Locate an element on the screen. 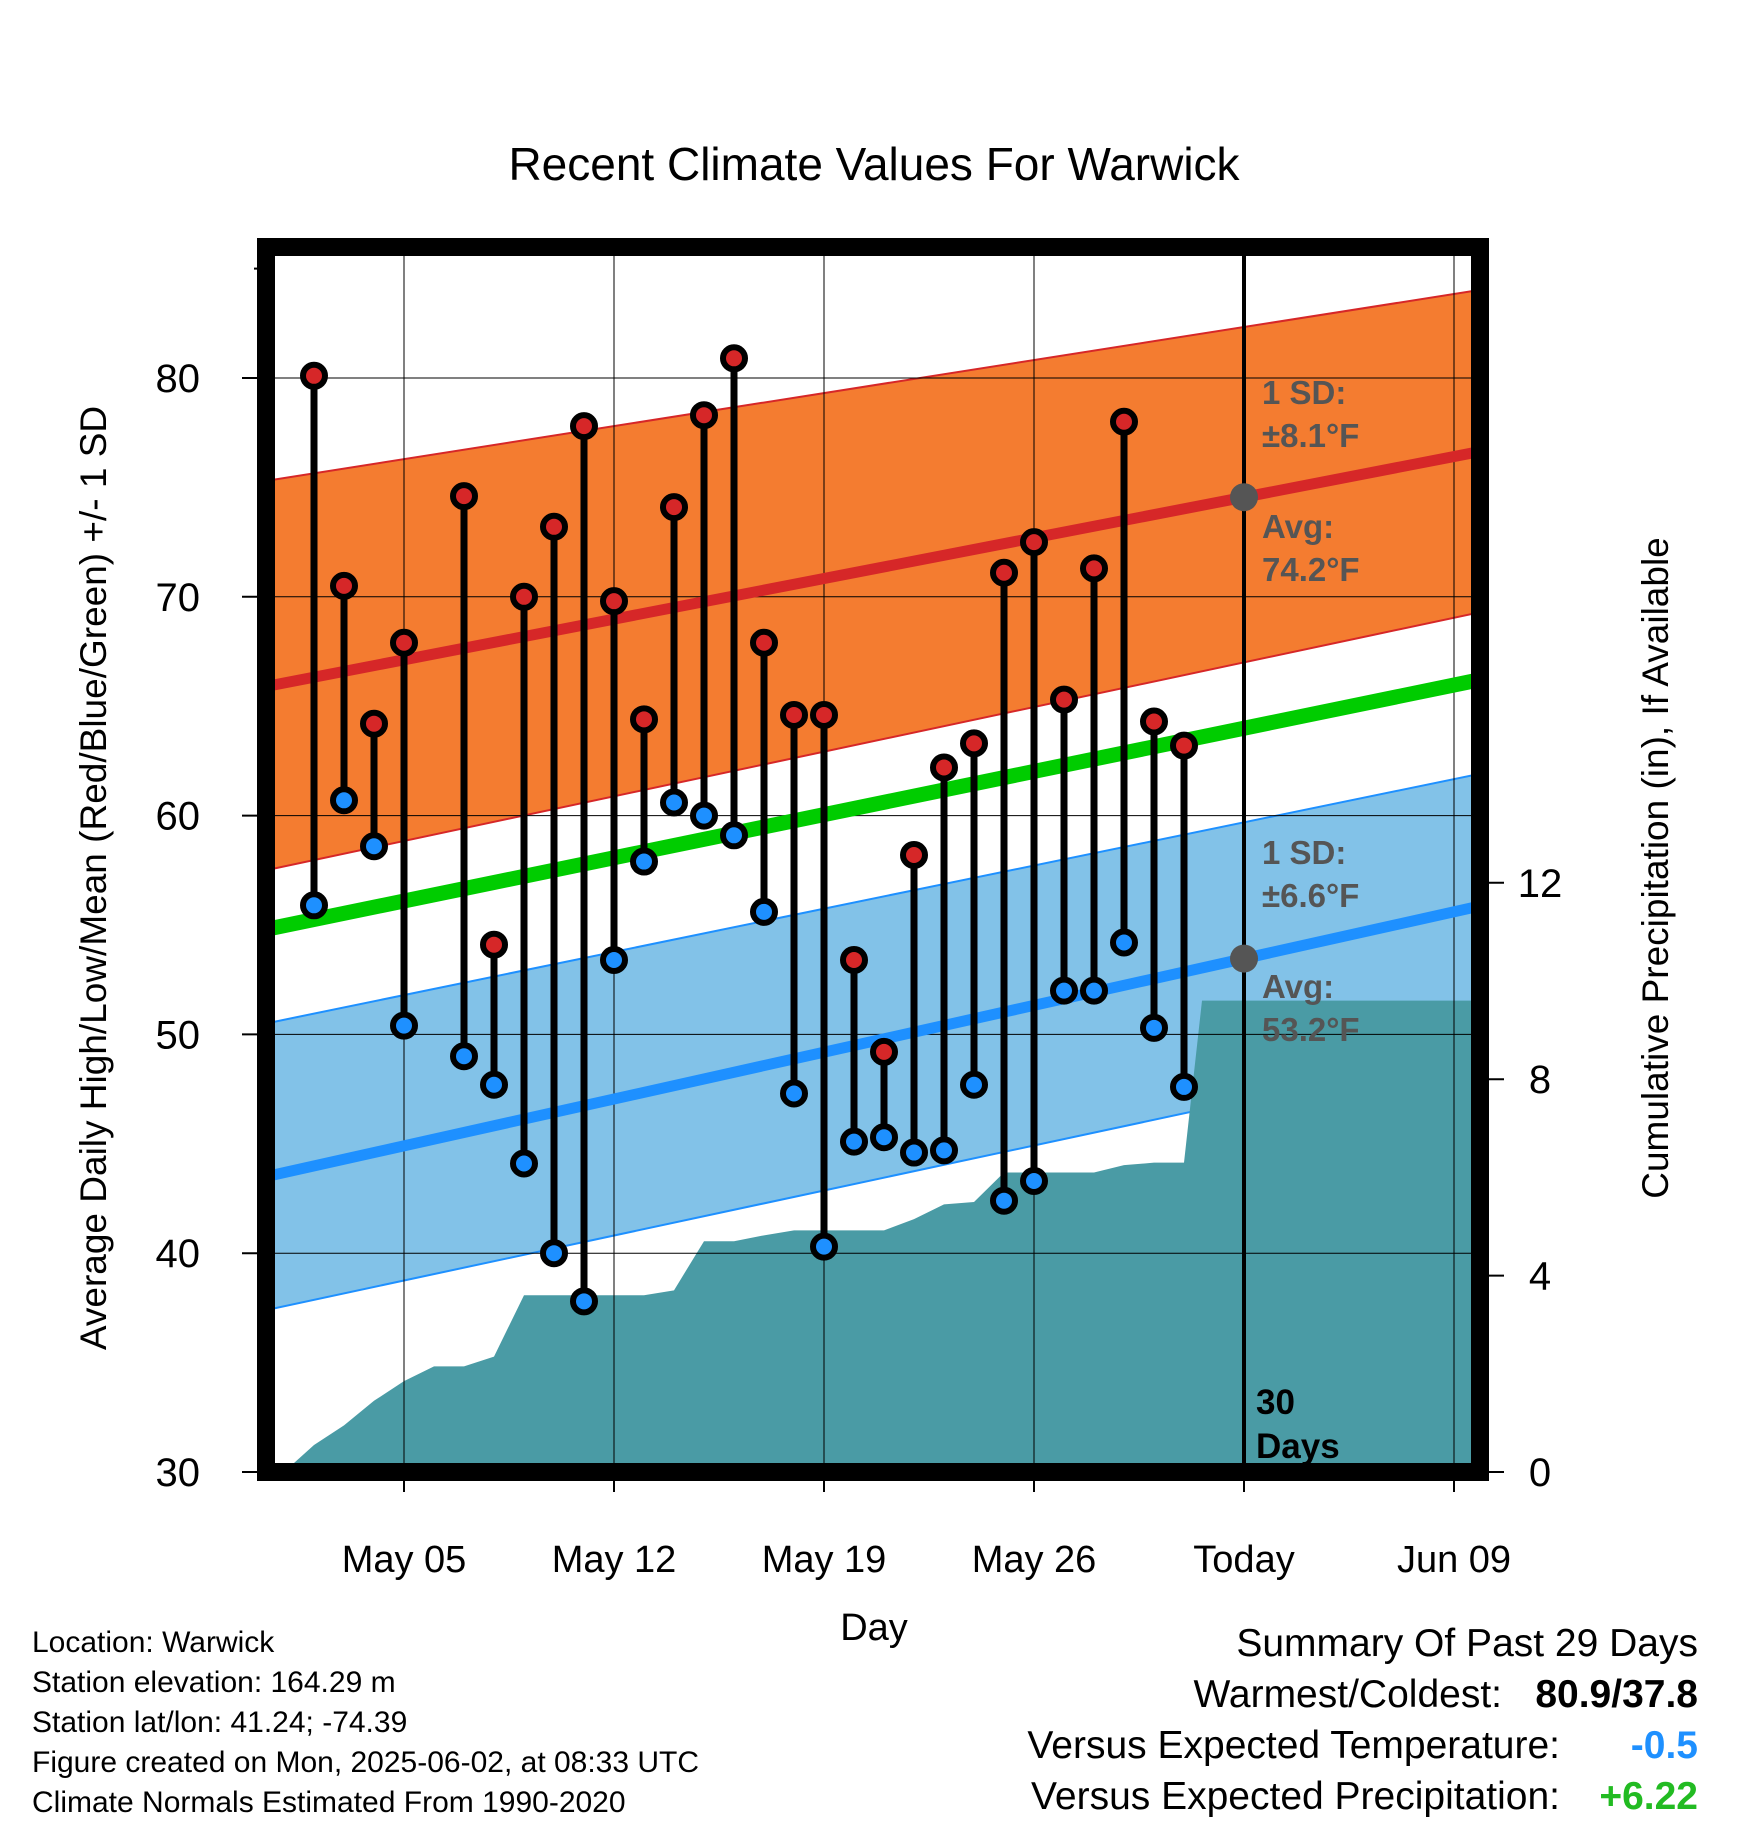  summary-precip: Versus Expected Precipitation: +6.22 is located at coordinates (1362, 1796).